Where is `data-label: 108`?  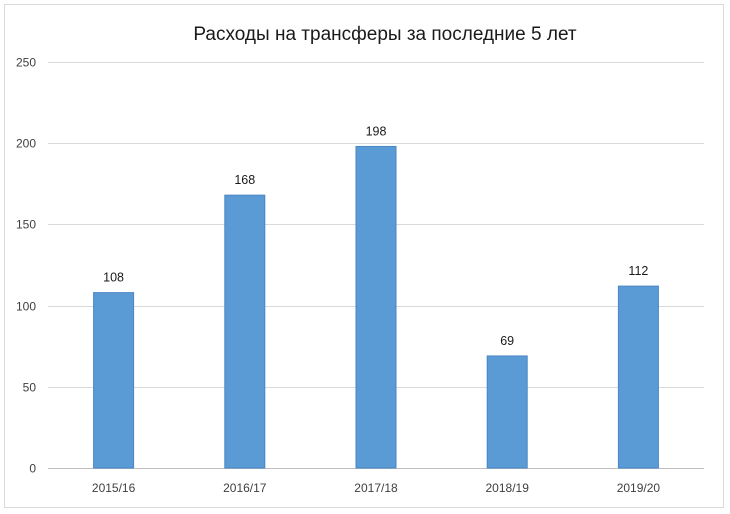 data-label: 108 is located at coordinates (113, 278).